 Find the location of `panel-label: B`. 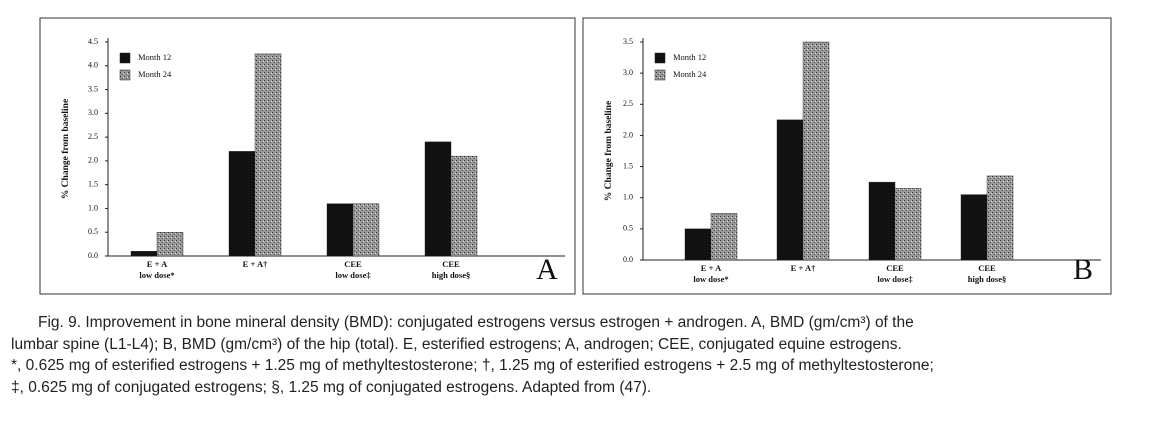

panel-label: B is located at coordinates (1083, 269).